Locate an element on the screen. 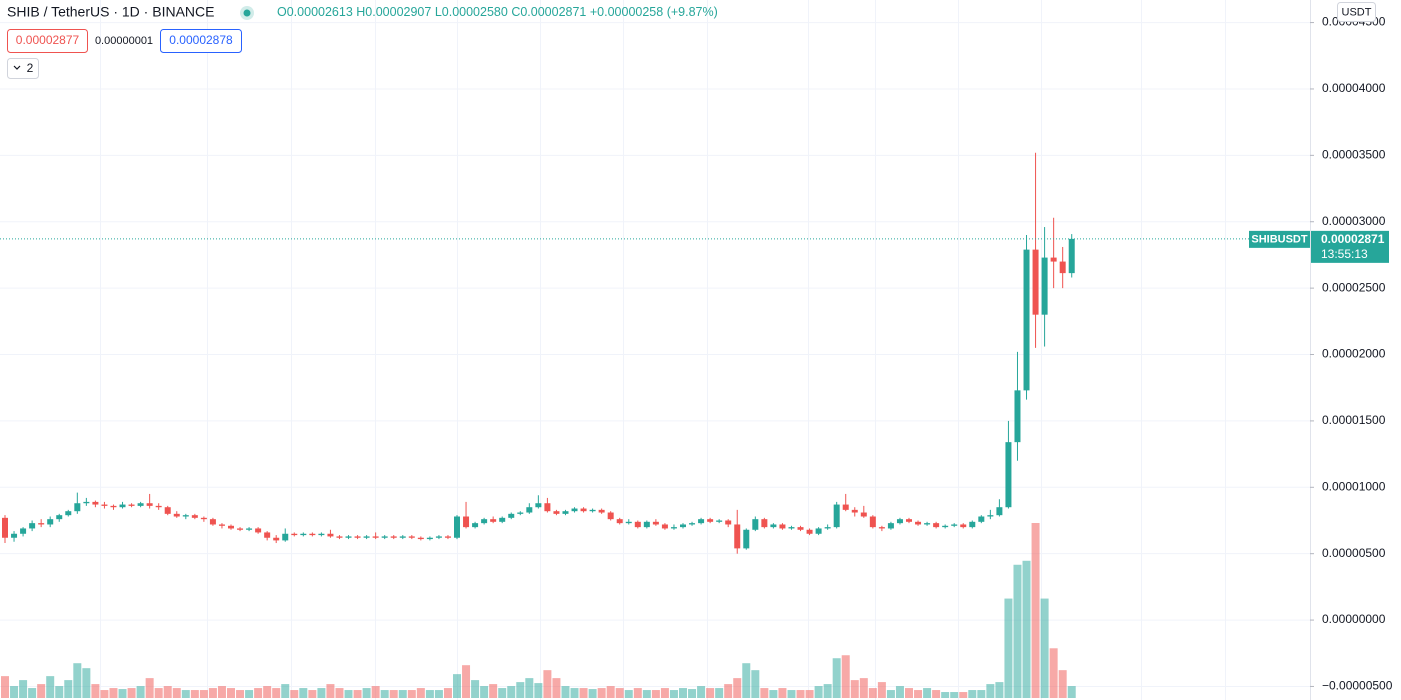 This screenshot has height=700, width=1401. buy-price: 0.00002878 is located at coordinates (201, 40).